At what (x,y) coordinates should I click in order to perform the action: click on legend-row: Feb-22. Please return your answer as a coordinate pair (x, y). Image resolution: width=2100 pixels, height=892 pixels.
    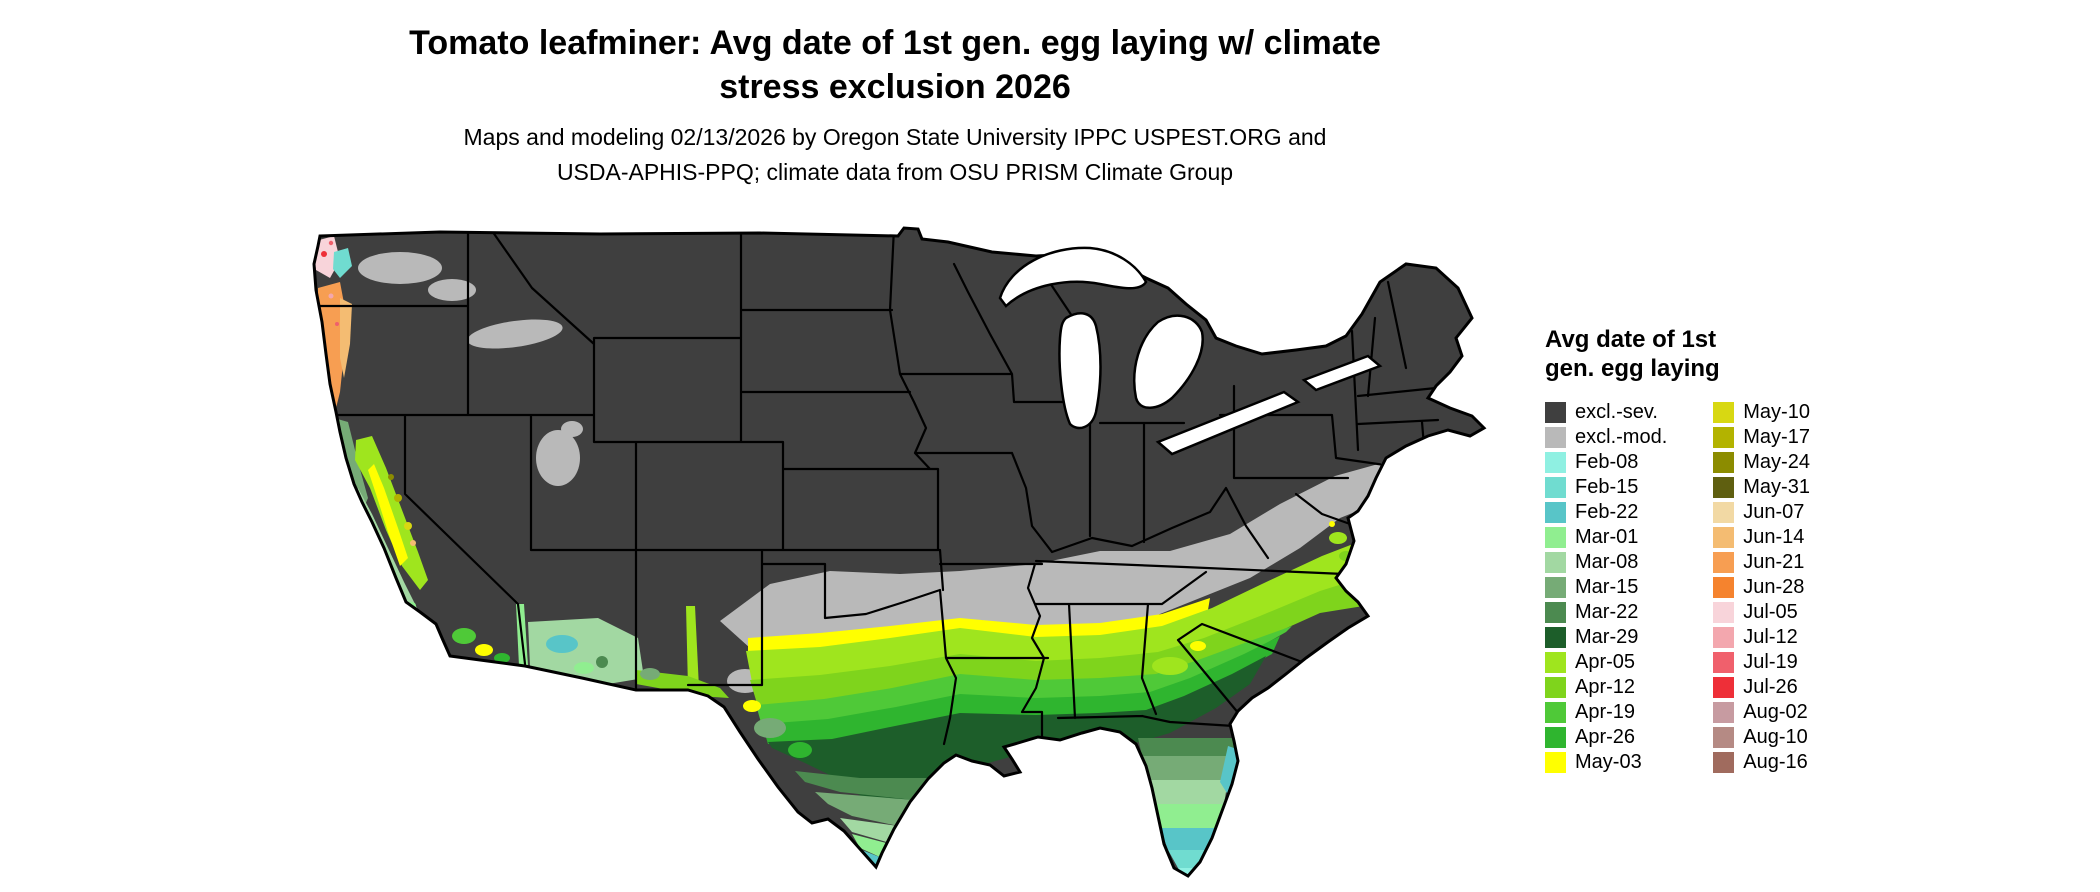
    Looking at the image, I should click on (1606, 512).